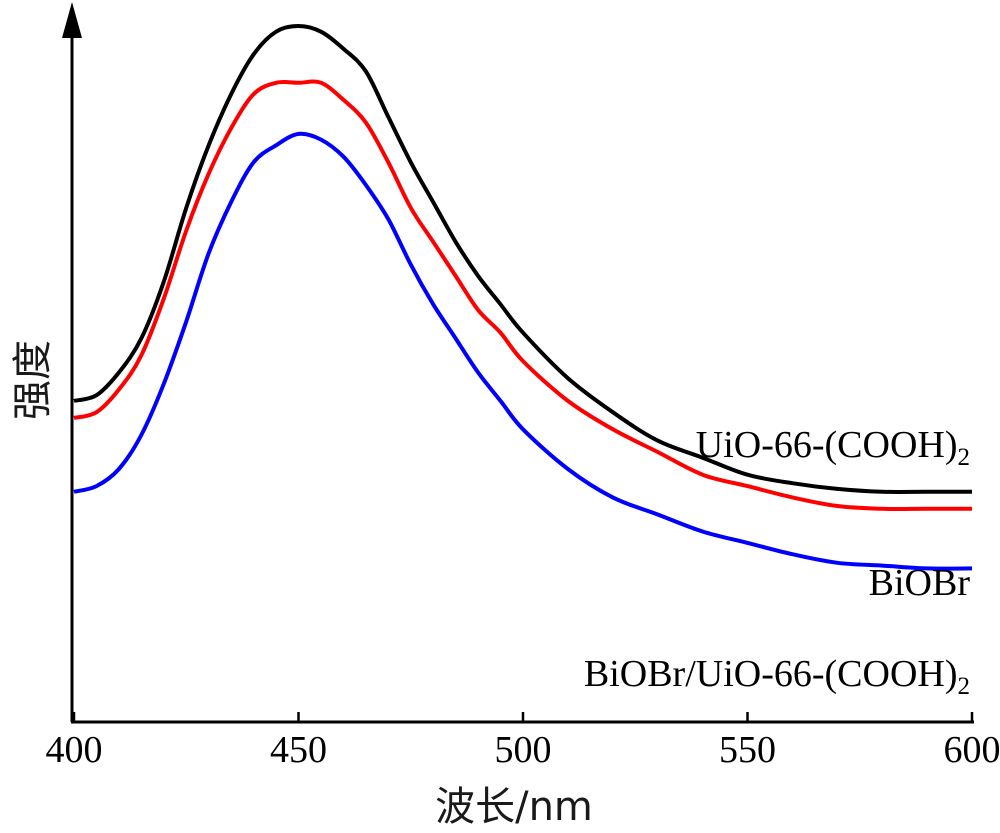  I want to click on x-axis-title: 波长/nm, so click(514, 807).